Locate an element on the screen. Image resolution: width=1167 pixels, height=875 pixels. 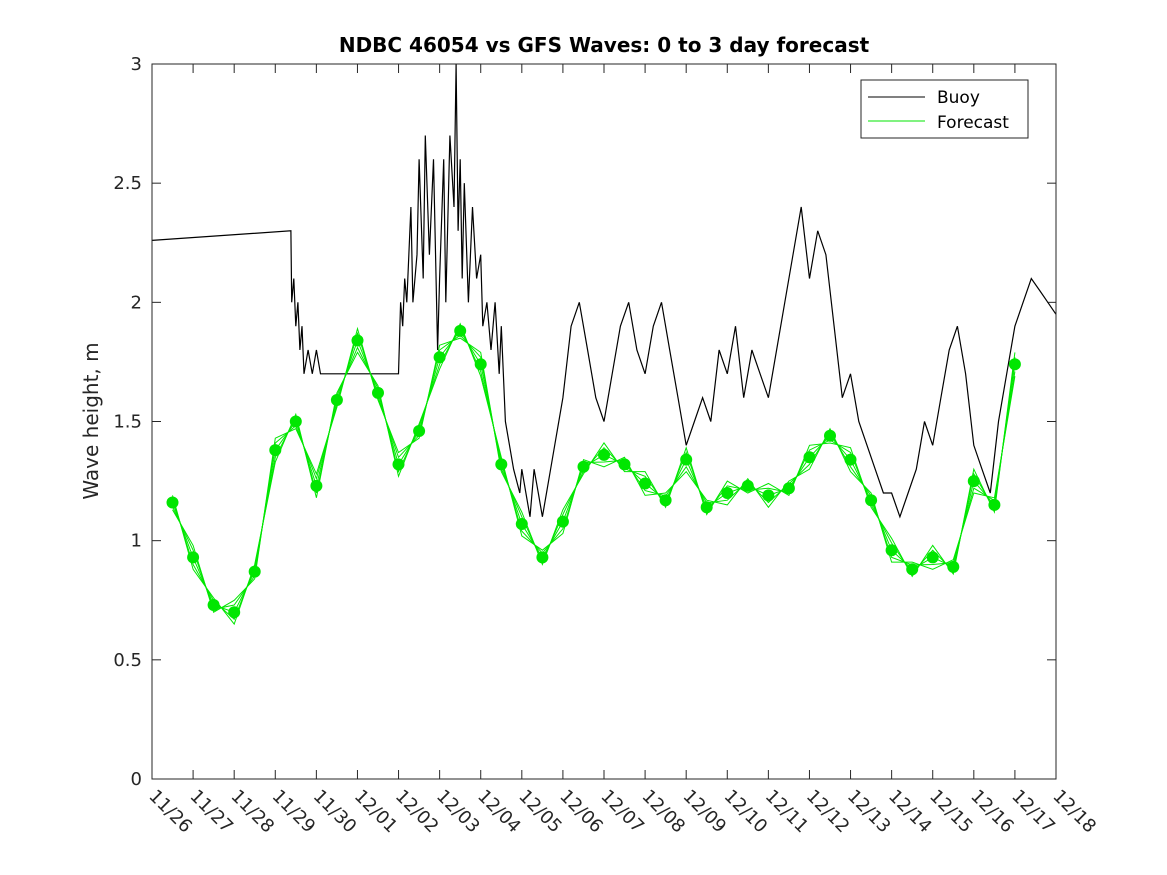
x-tick-label: 12/05 is located at coordinates (540, 812).